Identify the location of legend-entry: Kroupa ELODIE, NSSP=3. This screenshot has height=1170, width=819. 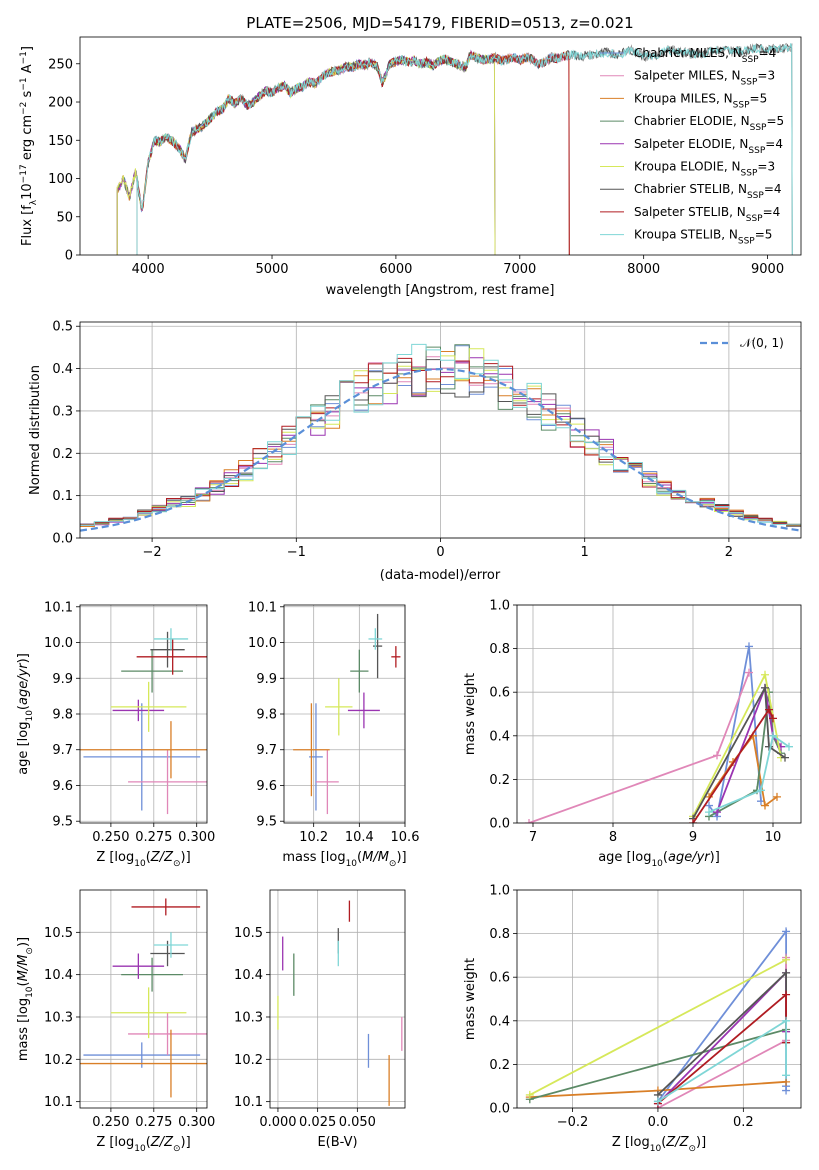
(704, 169).